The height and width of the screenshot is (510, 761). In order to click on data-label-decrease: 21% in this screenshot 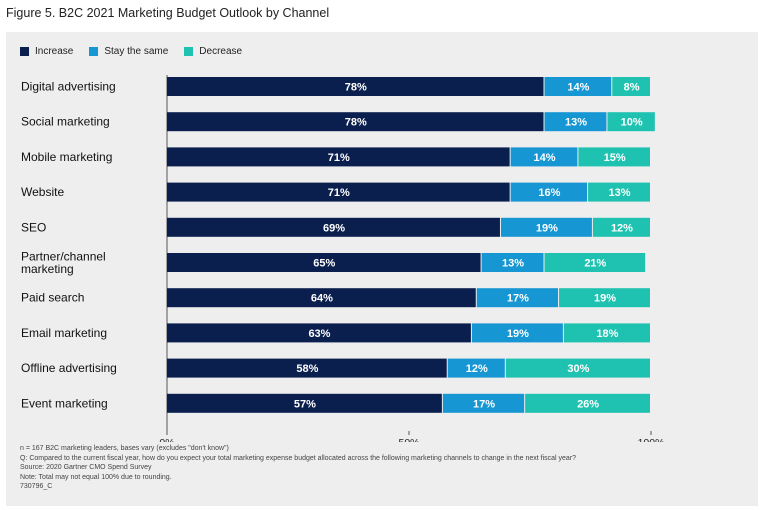, I will do `click(595, 264)`.